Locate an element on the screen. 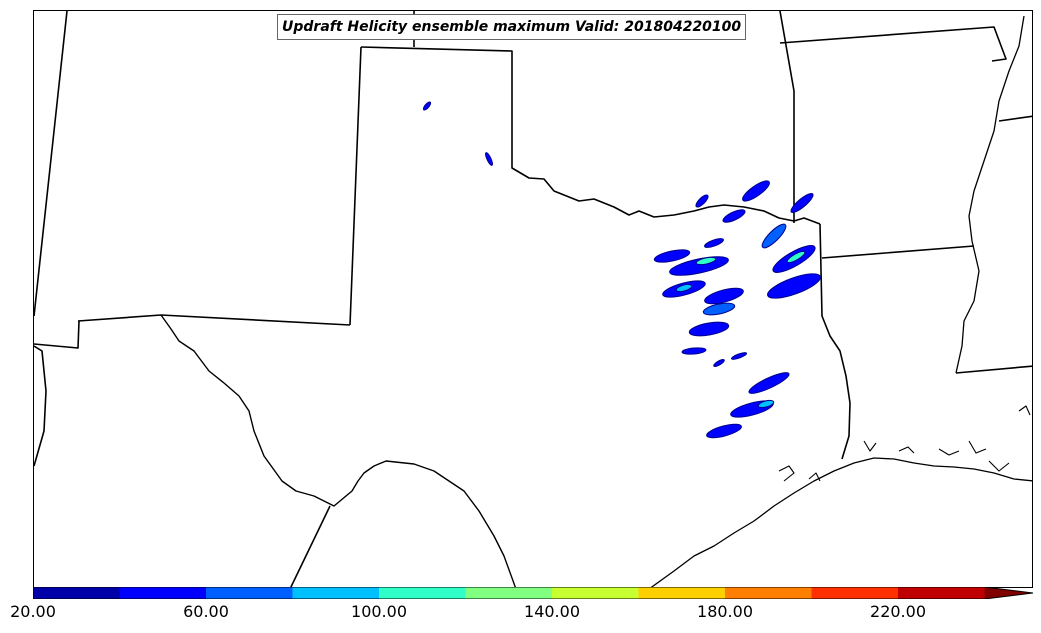 The image size is (1041, 633). colorbar-extend-arrow is located at coordinates (1008, 593).